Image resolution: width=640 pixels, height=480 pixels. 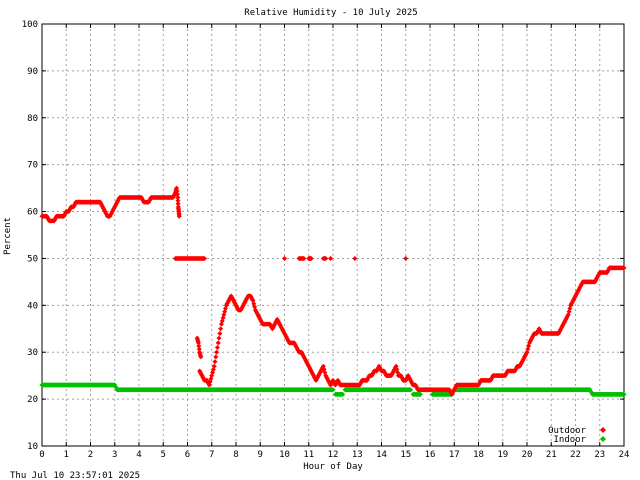 I want to click on y-tick-label: 40, so click(x=32, y=306).